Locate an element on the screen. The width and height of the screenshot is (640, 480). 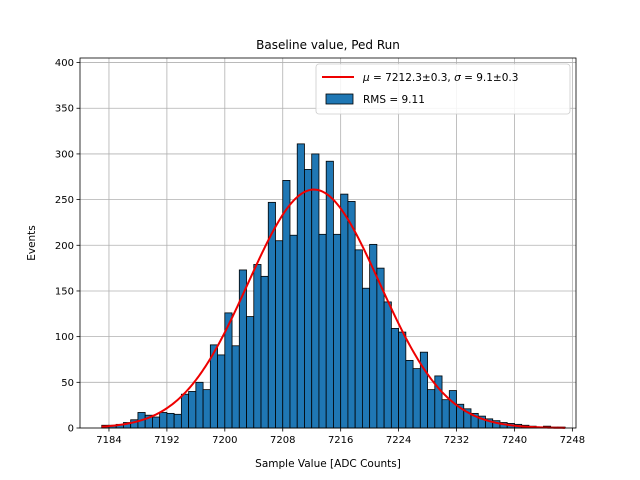
x-tick-label: 7240 is located at coordinates (514, 440).